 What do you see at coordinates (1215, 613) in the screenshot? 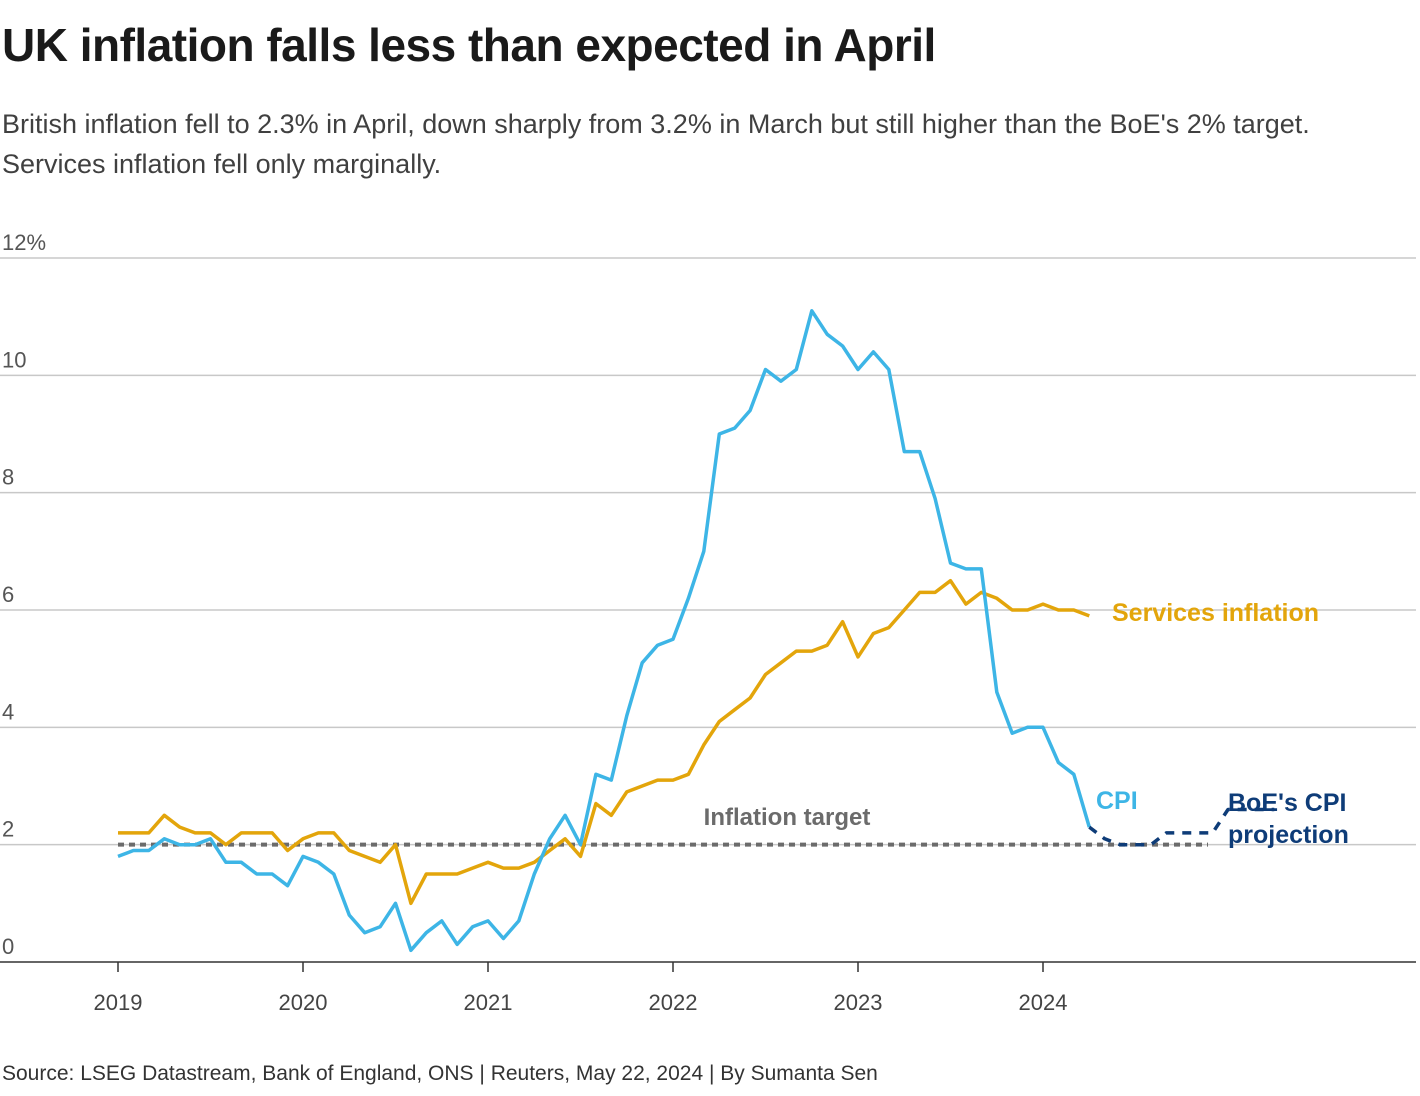
I see `services-inflation-label: Services inflation` at bounding box center [1215, 613].